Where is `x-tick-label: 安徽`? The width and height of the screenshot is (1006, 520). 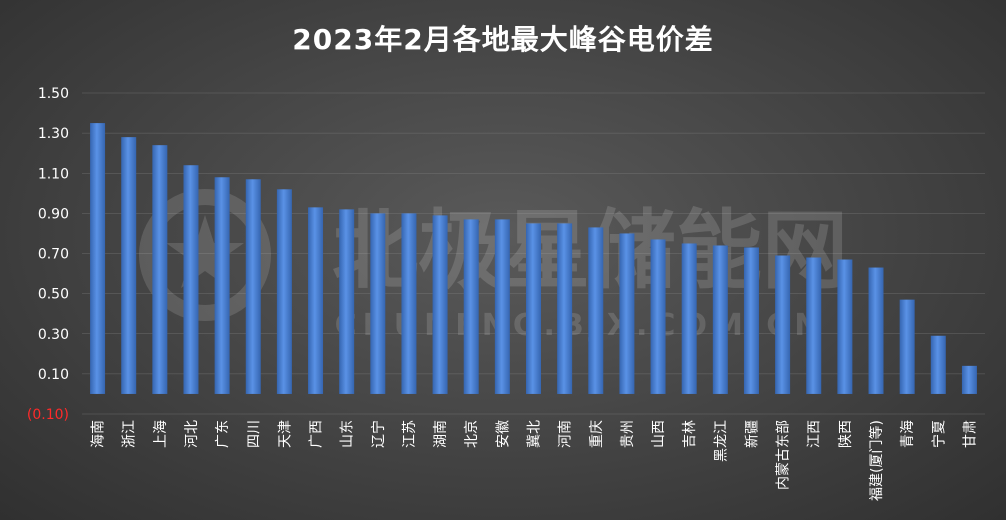
x-tick-label: 安徽 is located at coordinates (503, 434).